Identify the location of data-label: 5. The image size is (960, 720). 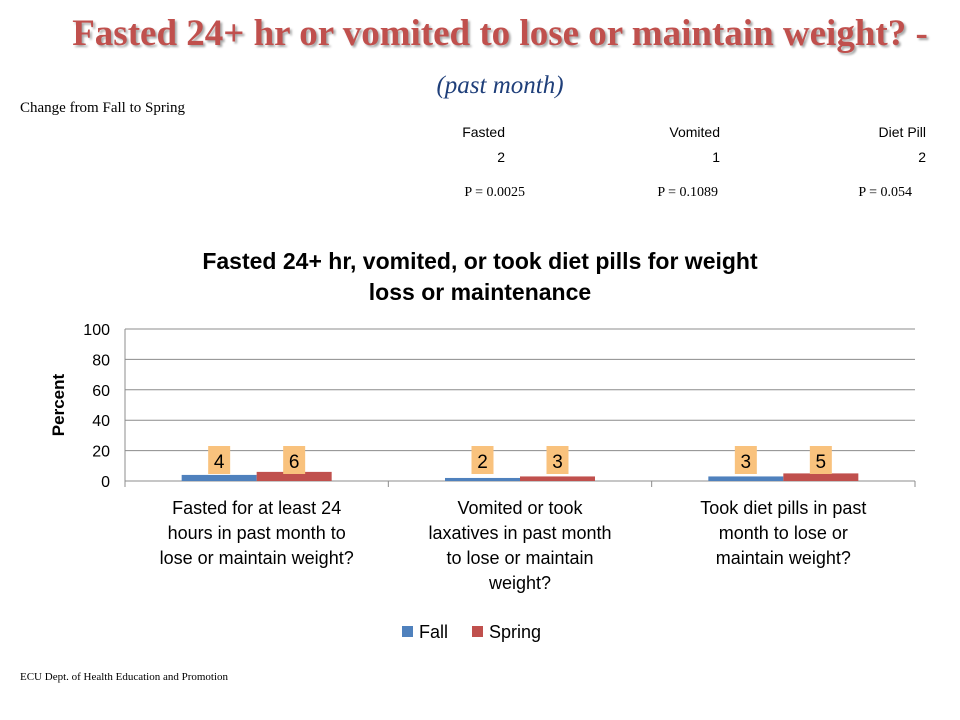
(821, 462).